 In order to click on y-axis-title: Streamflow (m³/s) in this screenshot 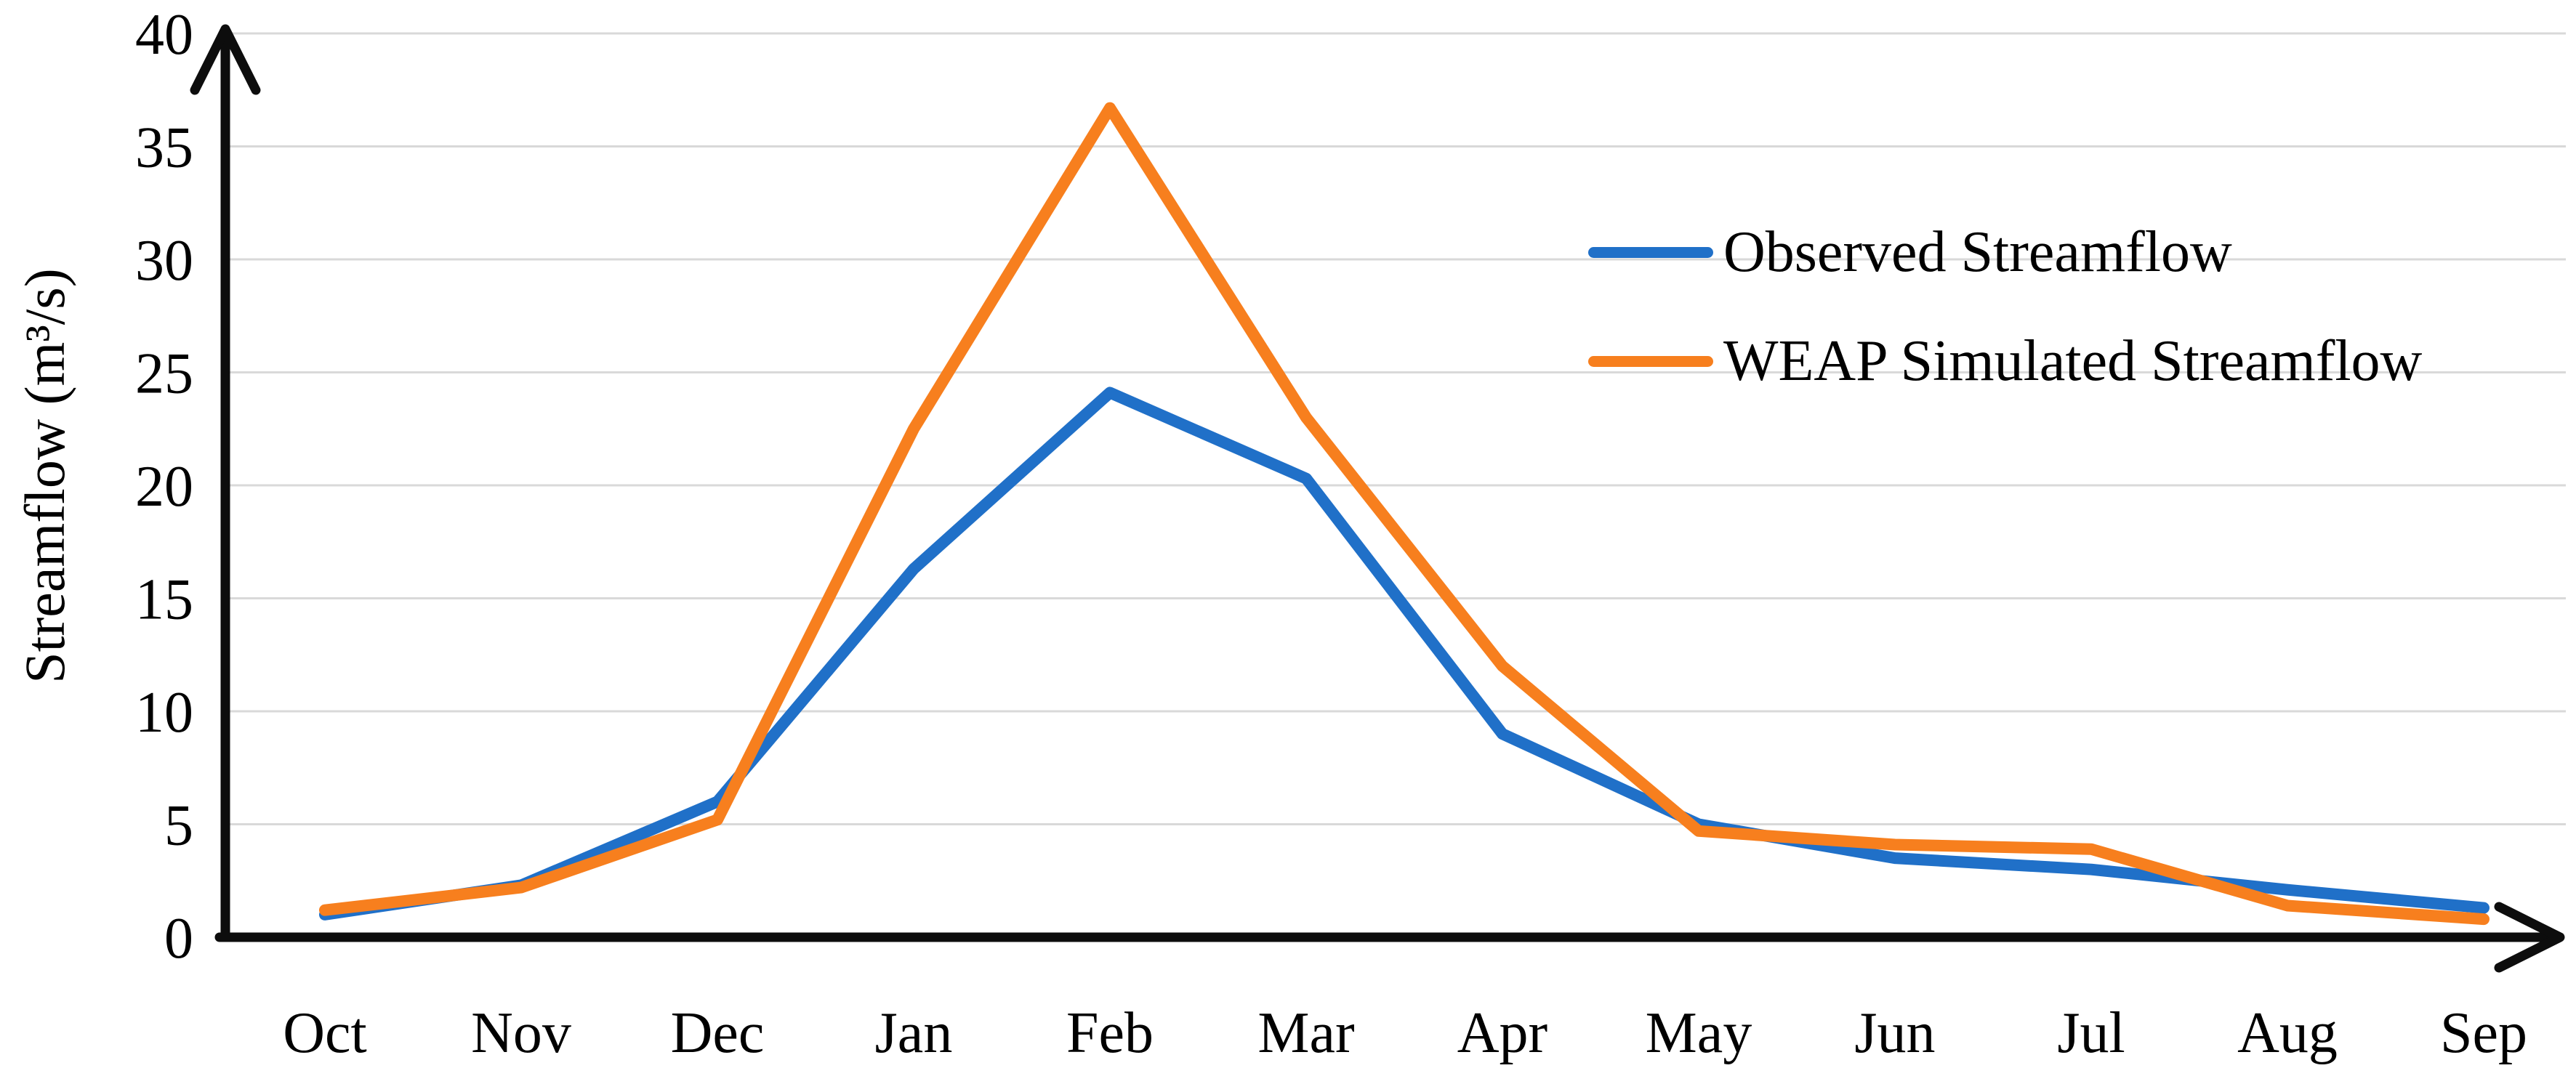, I will do `click(44, 476)`.